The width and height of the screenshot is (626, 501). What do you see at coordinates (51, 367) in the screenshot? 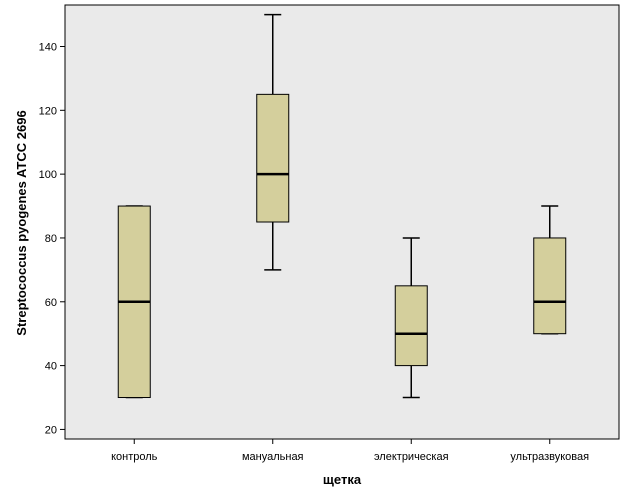
I see `y-tick-label: 40` at bounding box center [51, 367].